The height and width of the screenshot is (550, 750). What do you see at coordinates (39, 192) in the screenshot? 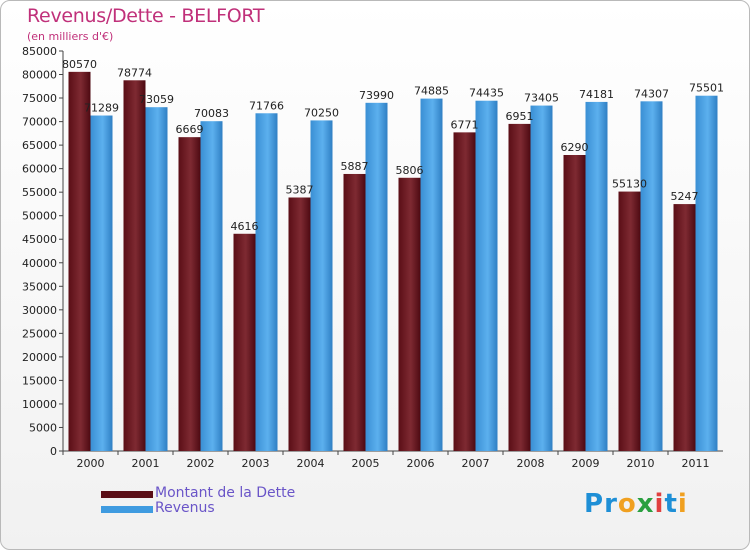
I see `y-tick-label: 55000` at bounding box center [39, 192].